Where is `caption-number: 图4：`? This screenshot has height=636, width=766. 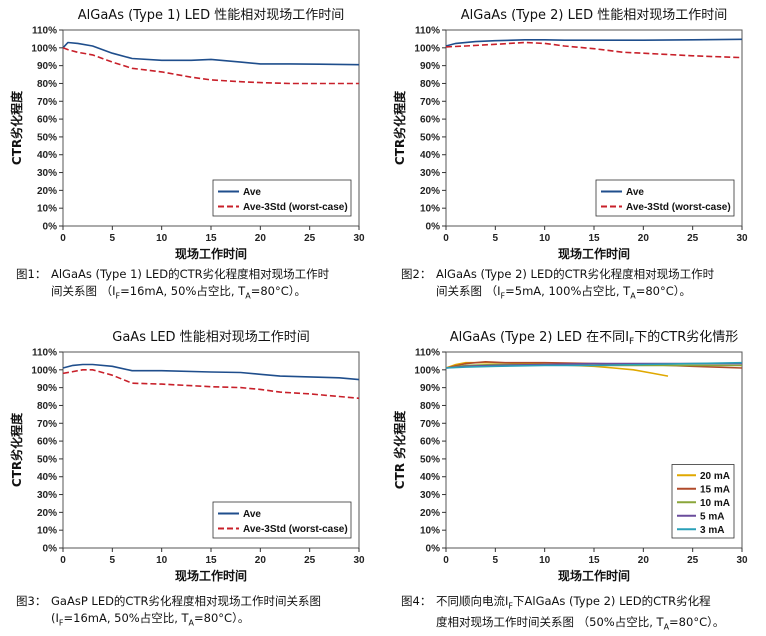 caption-number: 图4： is located at coordinates (416, 601).